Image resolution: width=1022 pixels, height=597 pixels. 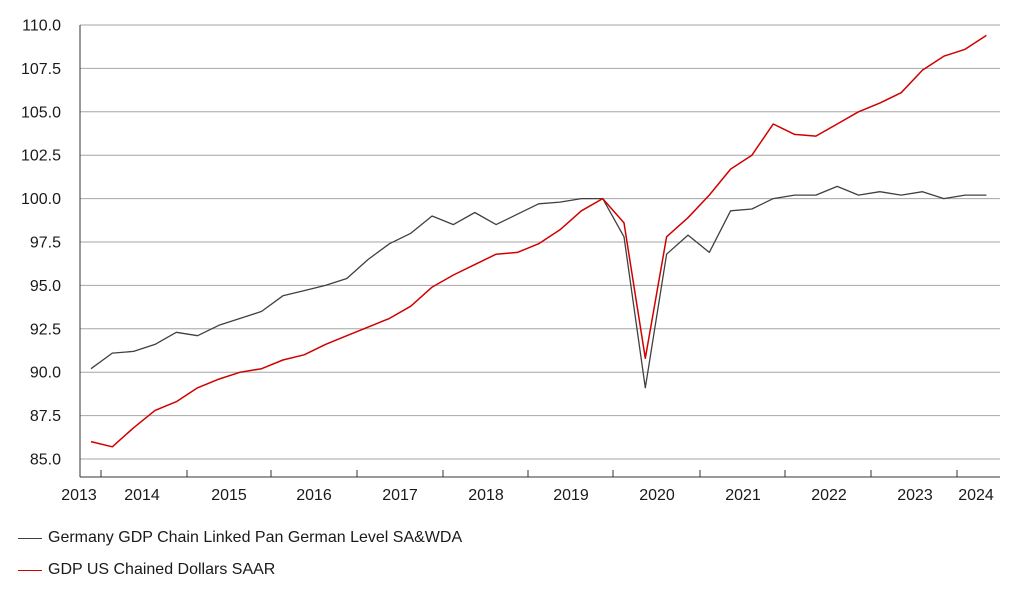 What do you see at coordinates (30, 538) in the screenshot?
I see `legend-swatch-germany-gdp` at bounding box center [30, 538].